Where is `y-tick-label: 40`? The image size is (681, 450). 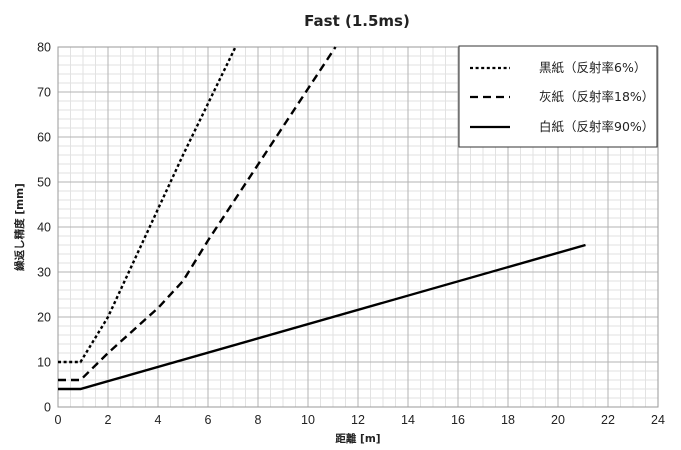
y-tick-label: 40 is located at coordinates (44, 228).